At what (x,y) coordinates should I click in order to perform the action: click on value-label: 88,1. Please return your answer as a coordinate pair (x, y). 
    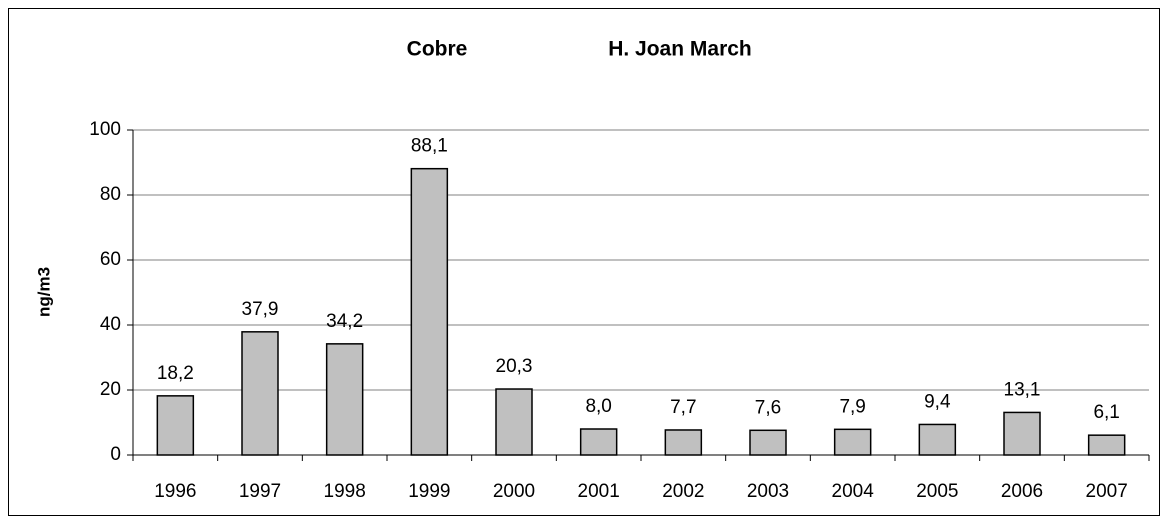
    Looking at the image, I should click on (429, 146).